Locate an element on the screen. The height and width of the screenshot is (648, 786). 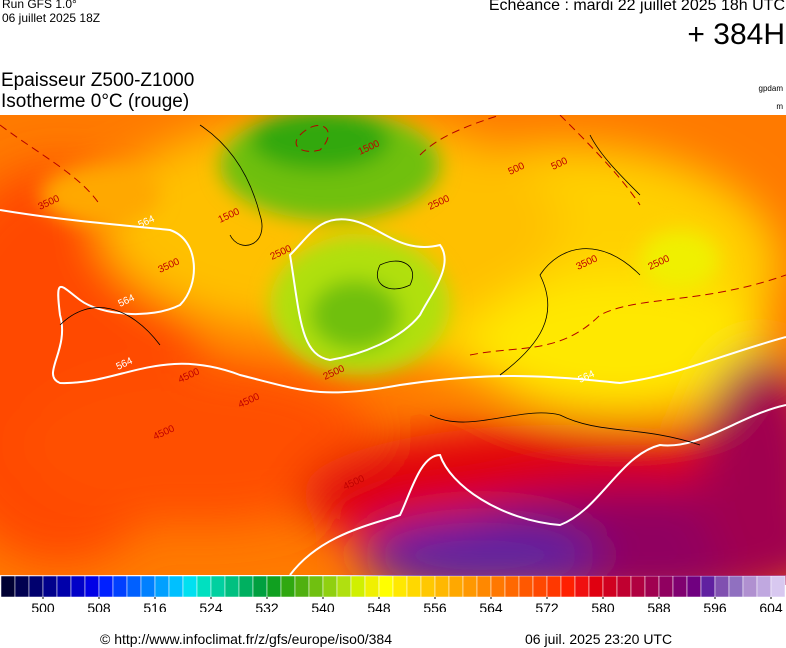
title-isotherm: Isotherme 0°C (rouge) is located at coordinates (95, 101).